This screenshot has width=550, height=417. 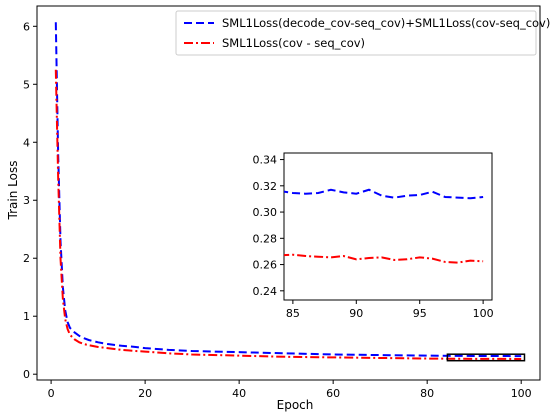 What do you see at coordinates (26, 258) in the screenshot?
I see `main-y-tick-label: 2` at bounding box center [26, 258].